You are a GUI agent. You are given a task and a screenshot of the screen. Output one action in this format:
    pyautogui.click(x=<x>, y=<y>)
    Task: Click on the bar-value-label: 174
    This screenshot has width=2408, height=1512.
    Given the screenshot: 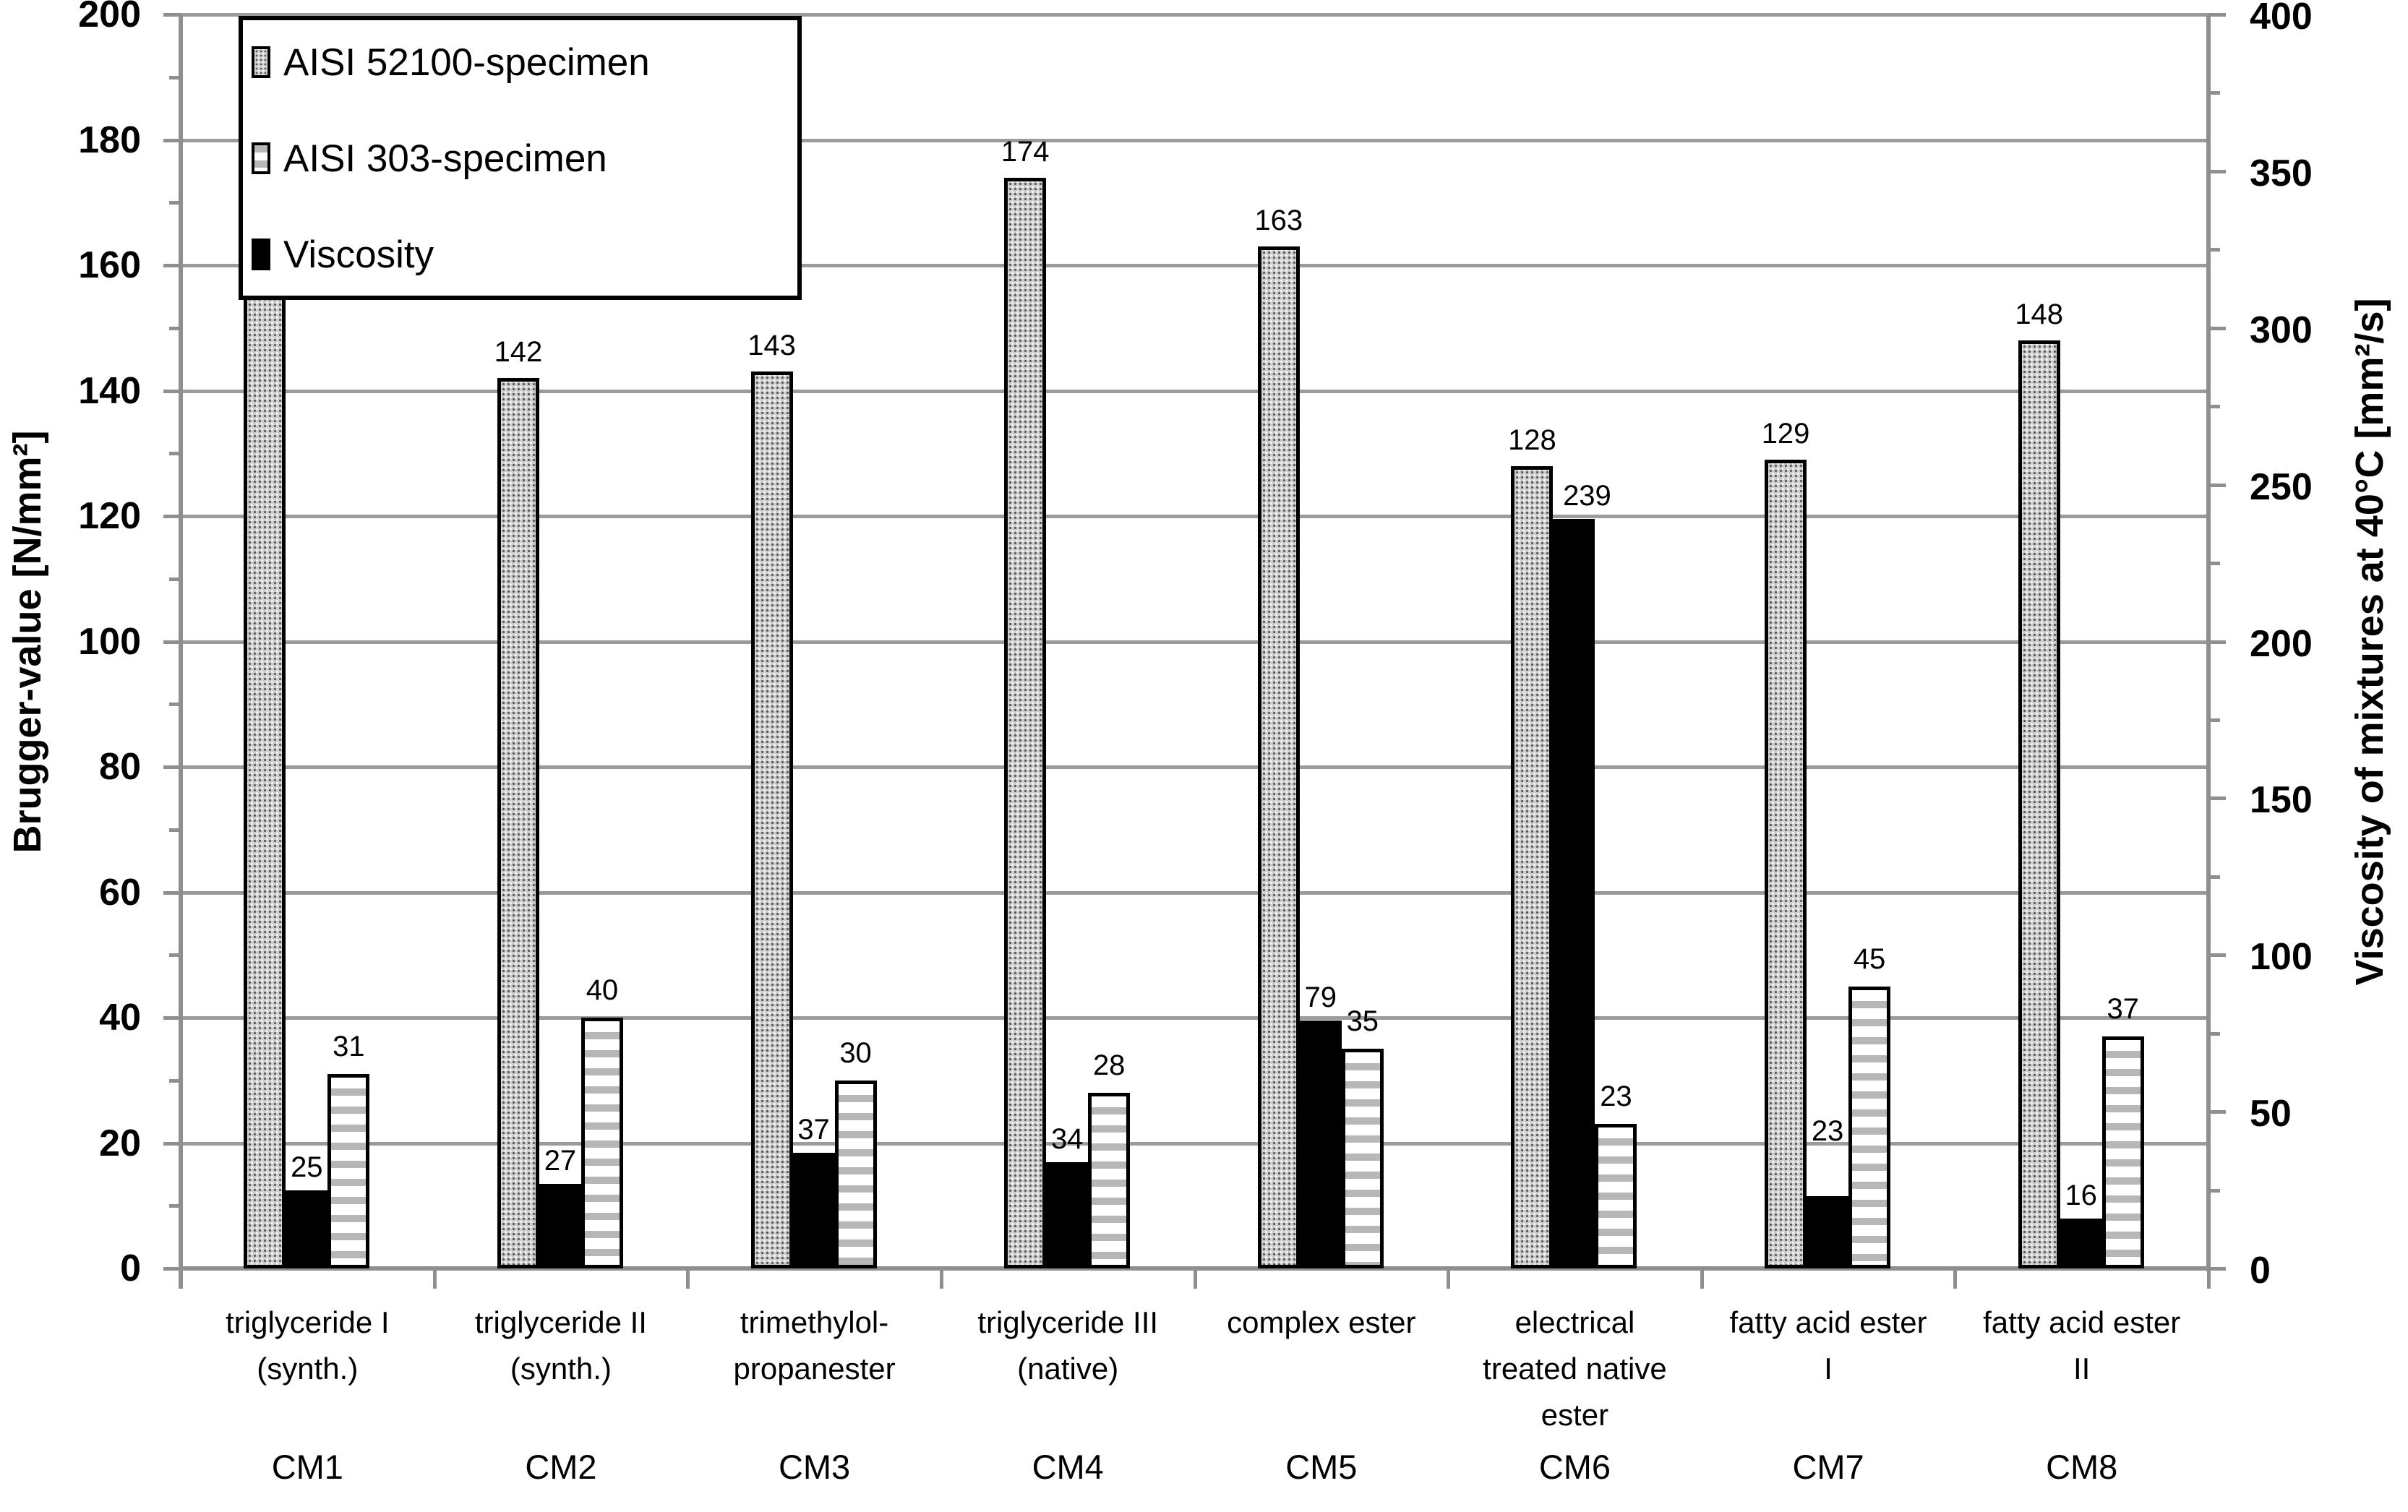 What is the action you would take?
    pyautogui.click(x=1025, y=151)
    